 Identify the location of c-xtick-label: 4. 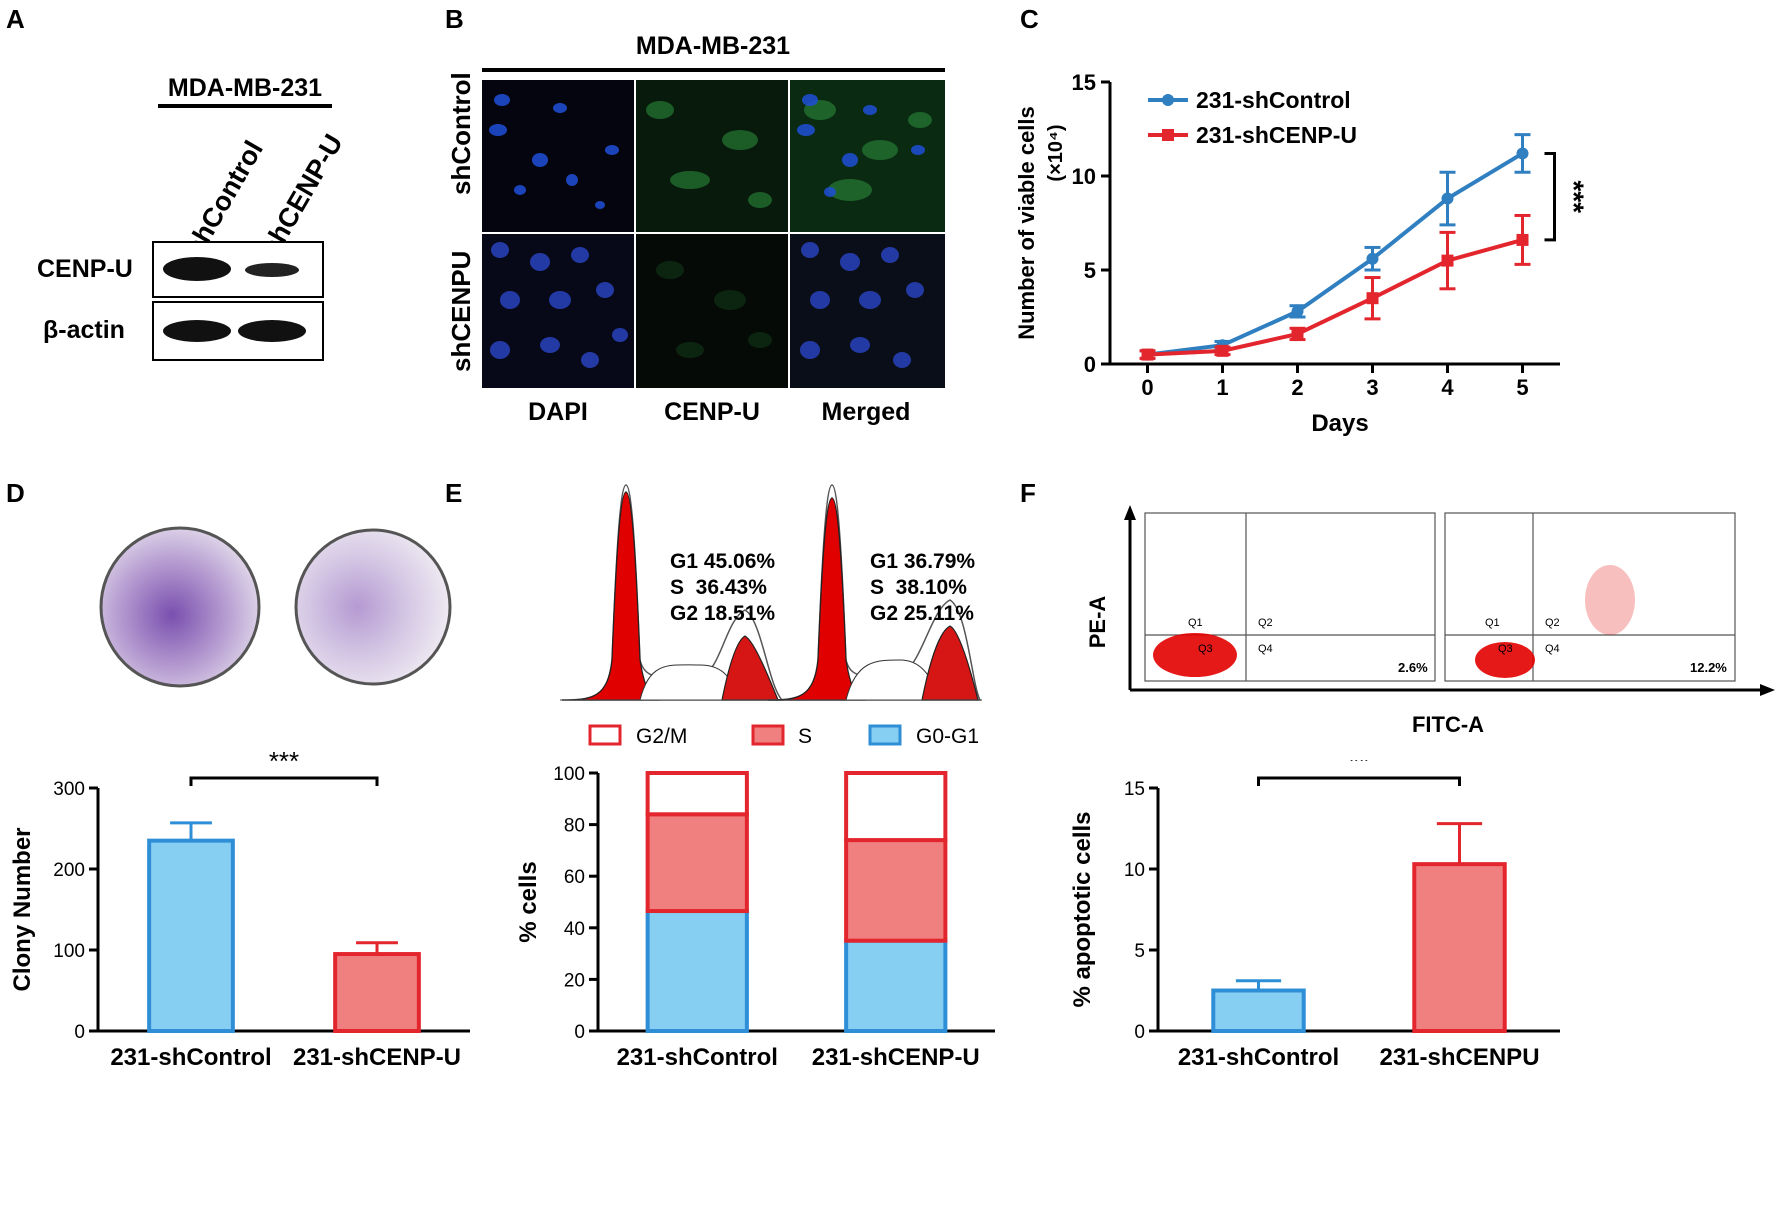
(1447, 387).